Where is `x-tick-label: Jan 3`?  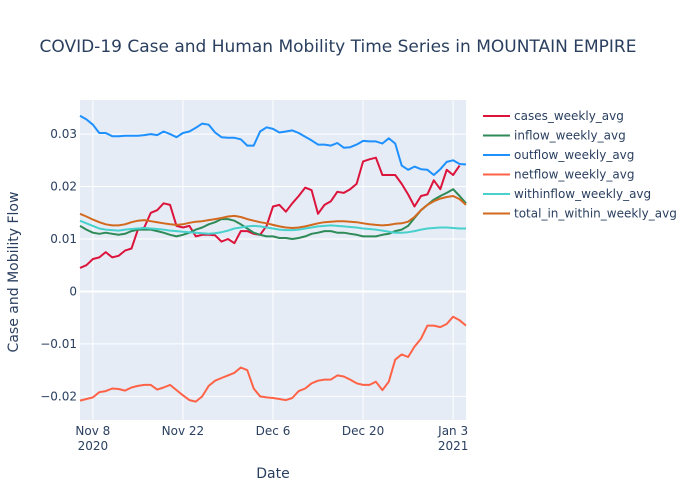 x-tick-label: Jan 3 is located at coordinates (452, 431).